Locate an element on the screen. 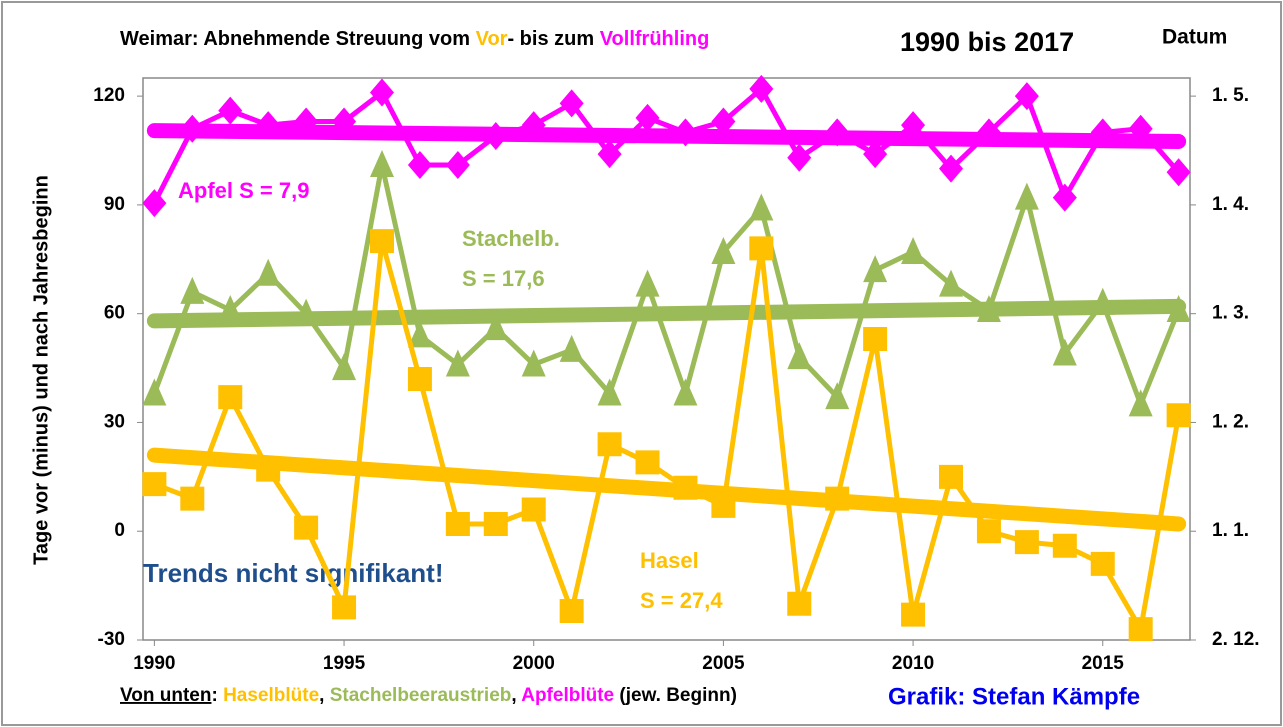  y2-tick-label: 1. 3. is located at coordinates (1230, 313).